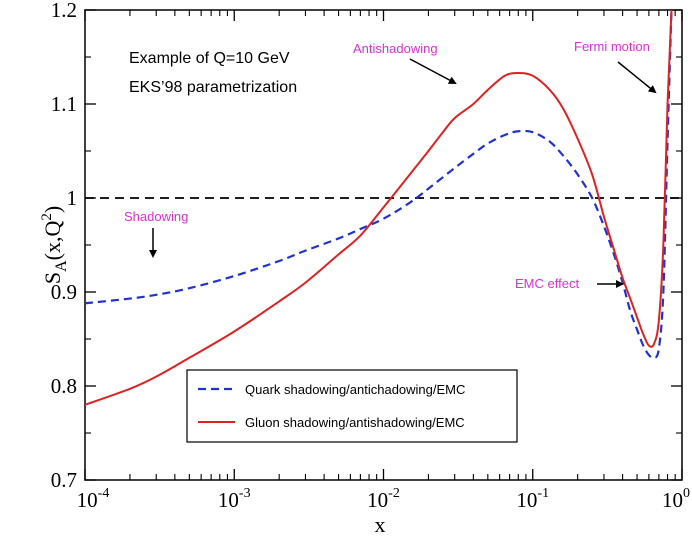  I want to click on arrow-antishadowing, so click(433, 71).